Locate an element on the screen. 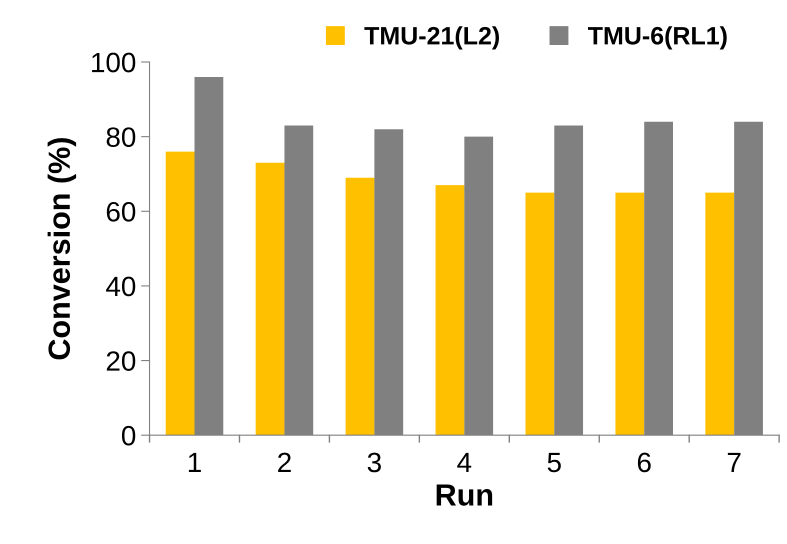  x-tick-label: 6 is located at coordinates (644, 462).